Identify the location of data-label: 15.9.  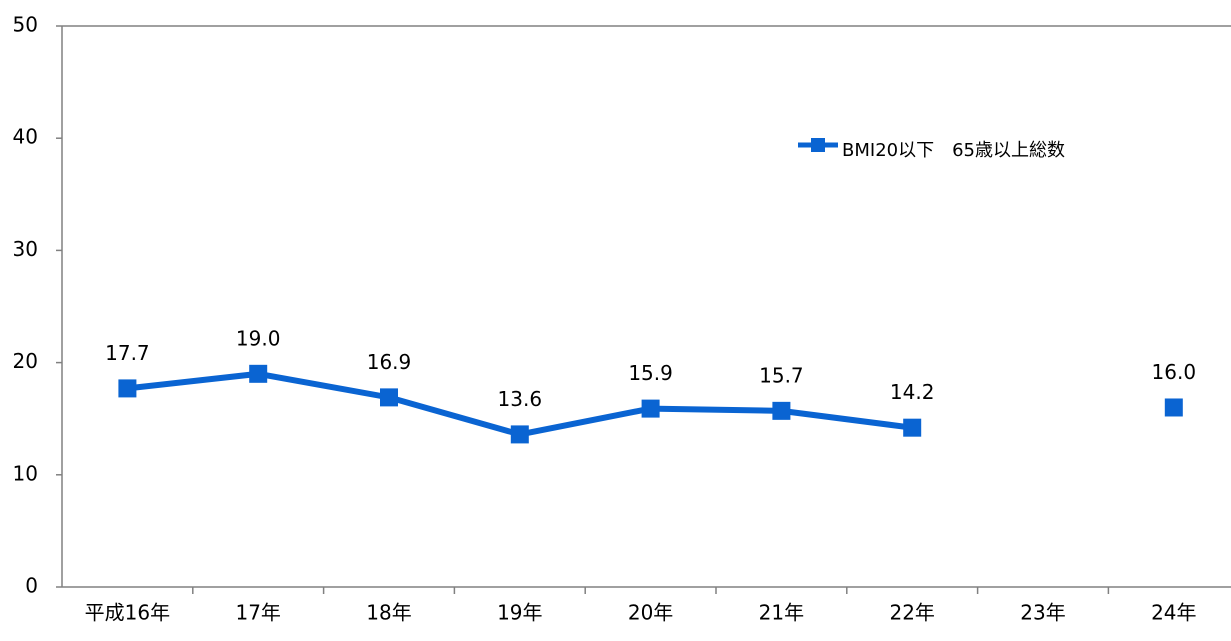
(650, 373).